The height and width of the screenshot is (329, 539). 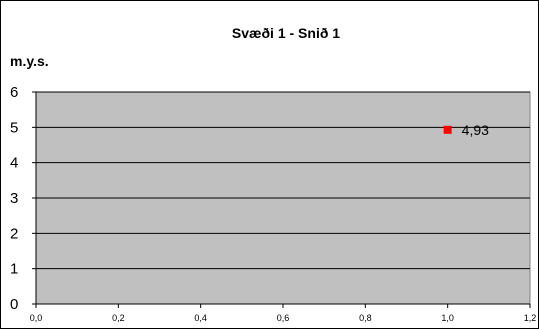 I want to click on y-tick-label-1: 1, so click(x=14, y=269).